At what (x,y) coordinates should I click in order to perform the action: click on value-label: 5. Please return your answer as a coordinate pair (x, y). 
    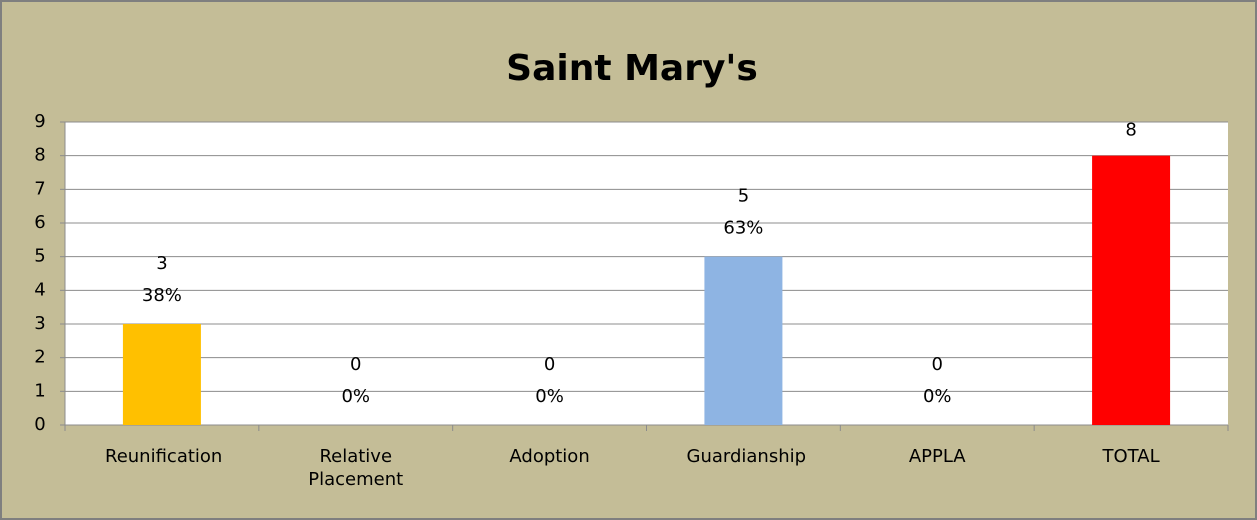
    Looking at the image, I should click on (743, 196).